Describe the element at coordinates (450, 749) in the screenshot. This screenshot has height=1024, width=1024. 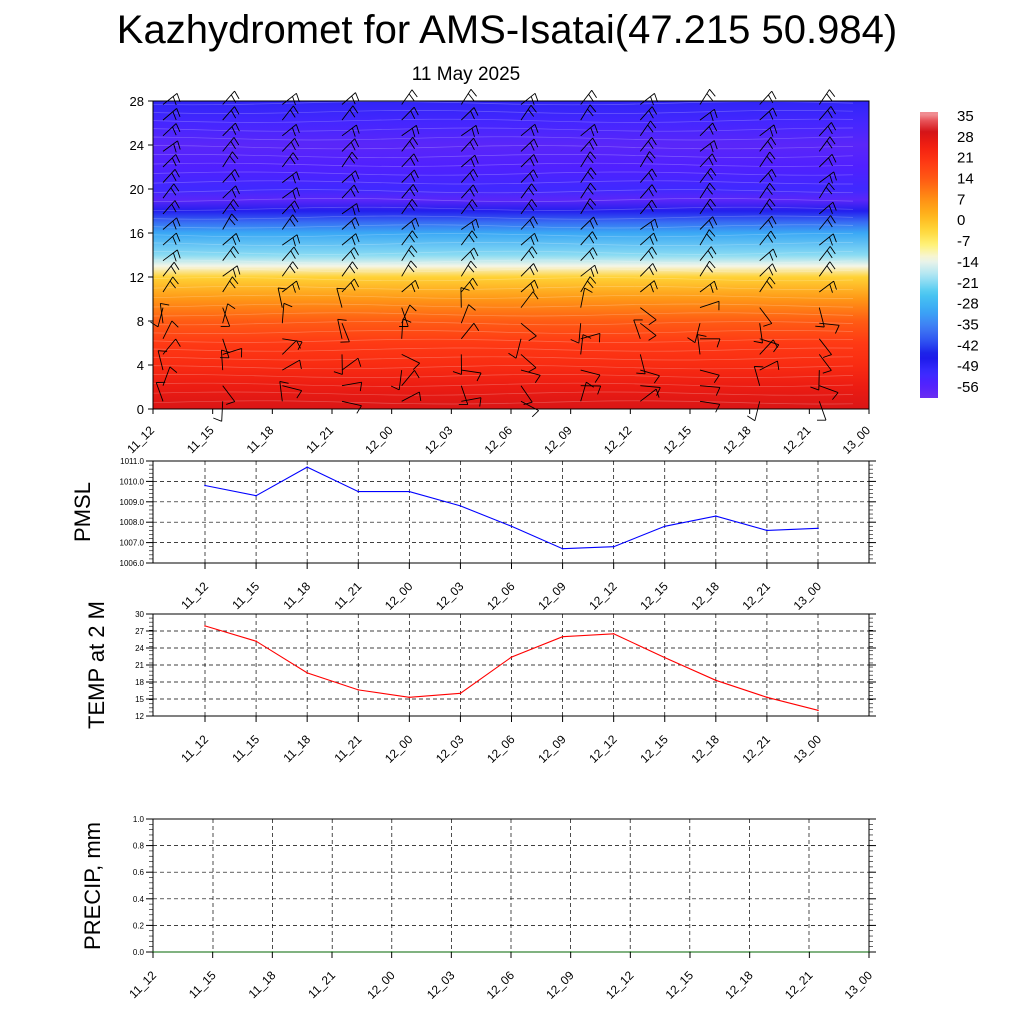
I see `x-tick-label: 12_03` at that location.